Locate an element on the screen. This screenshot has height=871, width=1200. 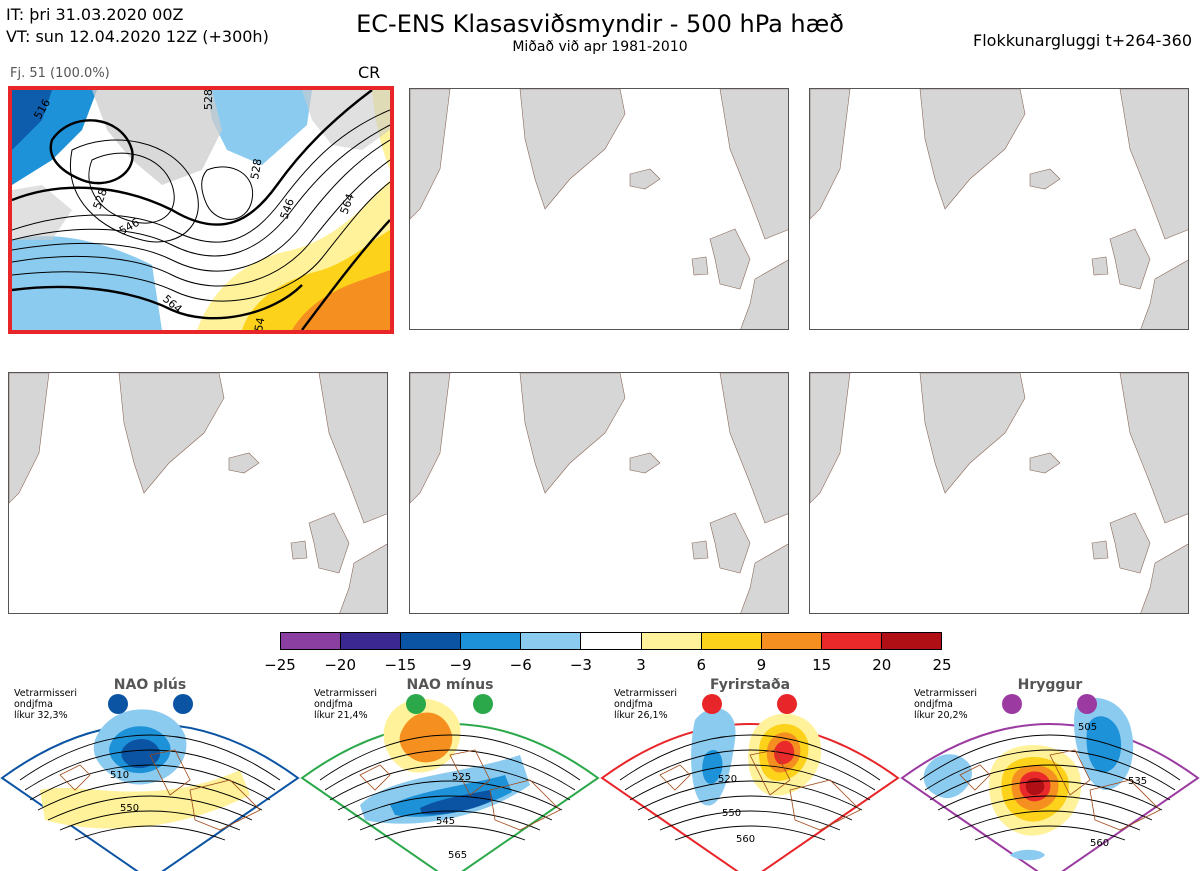
cluster-map-1-graphic: 516 528 528 546 564 528 546 564 54 is located at coordinates (201, 210).